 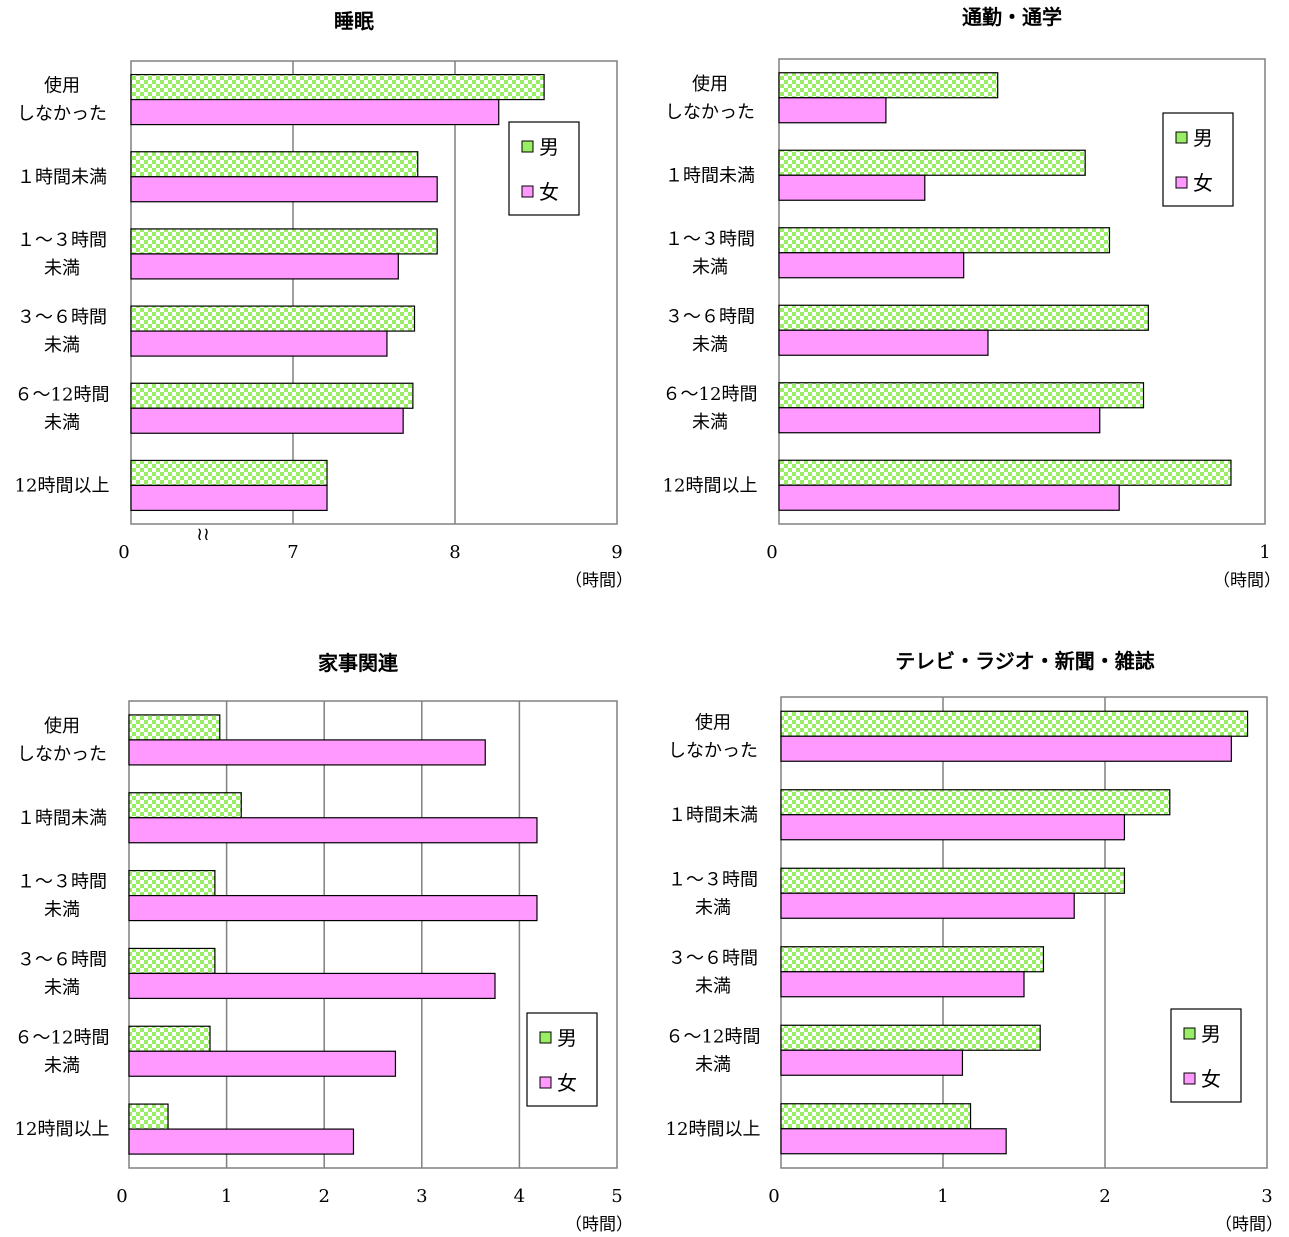 What do you see at coordinates (203, 534) in the screenshot?
I see `axis-break-mark: ≀≀` at bounding box center [203, 534].